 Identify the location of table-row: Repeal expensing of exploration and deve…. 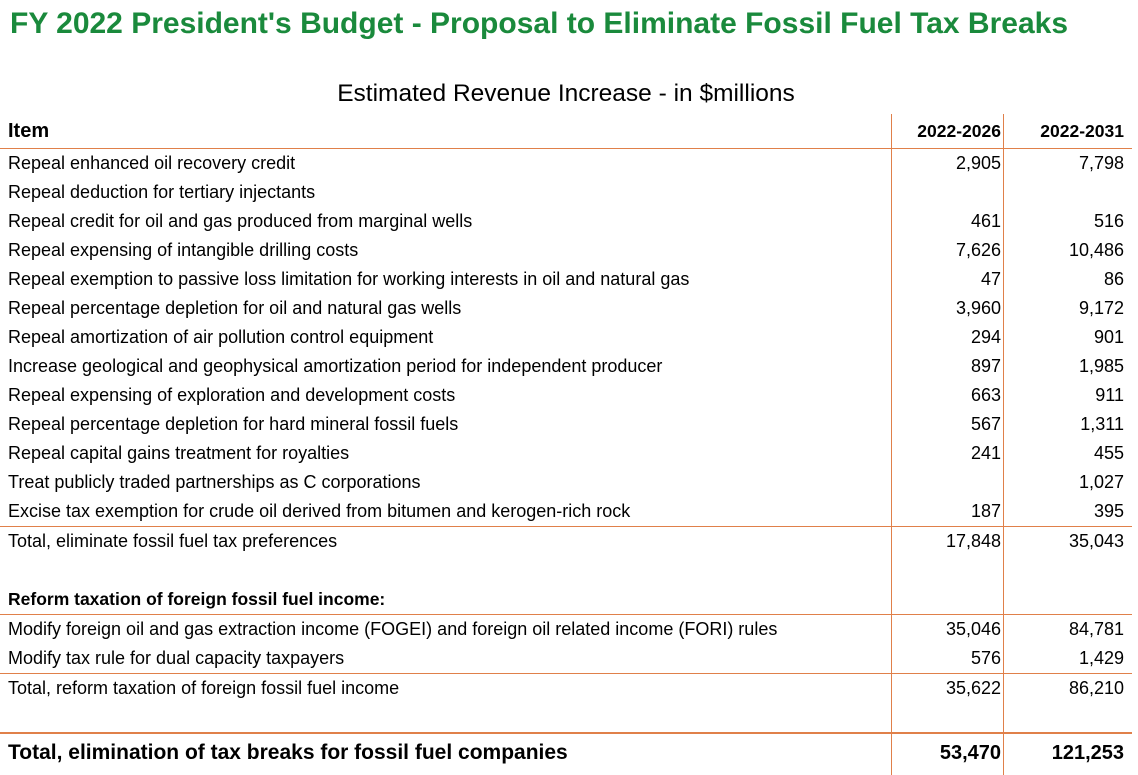
(566, 395).